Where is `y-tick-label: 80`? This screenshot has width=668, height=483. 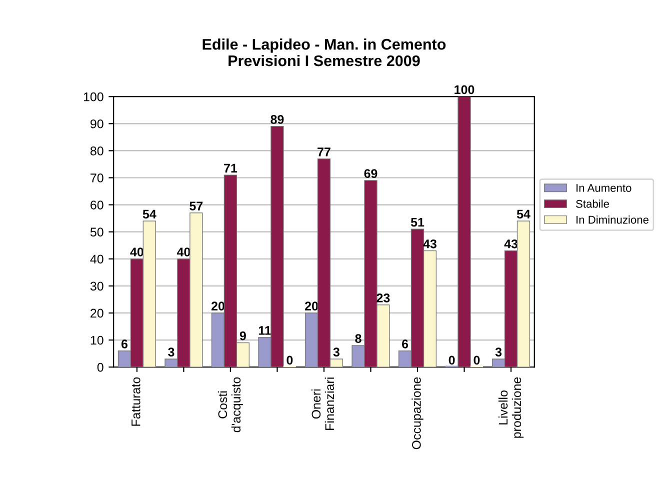
y-tick-label: 80 is located at coordinates (97, 151).